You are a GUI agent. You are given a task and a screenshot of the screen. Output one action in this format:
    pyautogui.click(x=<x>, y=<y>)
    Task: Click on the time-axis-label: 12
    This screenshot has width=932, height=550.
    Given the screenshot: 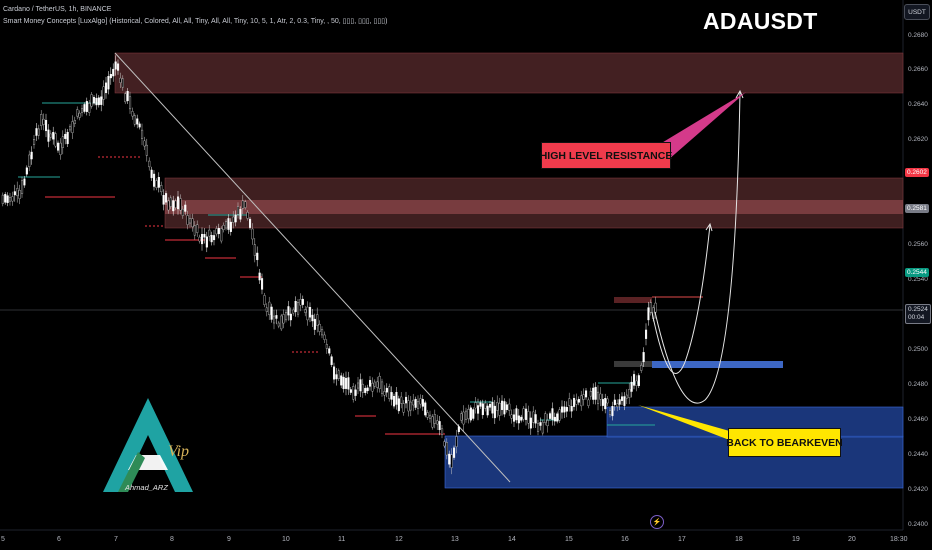 What is the action you would take?
    pyautogui.click(x=399, y=539)
    